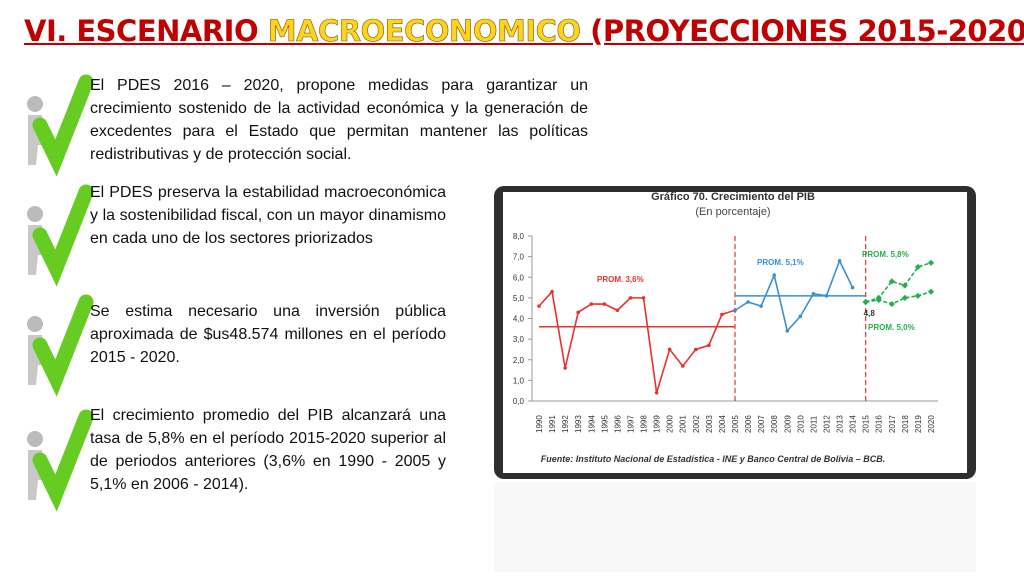  I want to click on y-tick-label: 5,0, so click(519, 298).